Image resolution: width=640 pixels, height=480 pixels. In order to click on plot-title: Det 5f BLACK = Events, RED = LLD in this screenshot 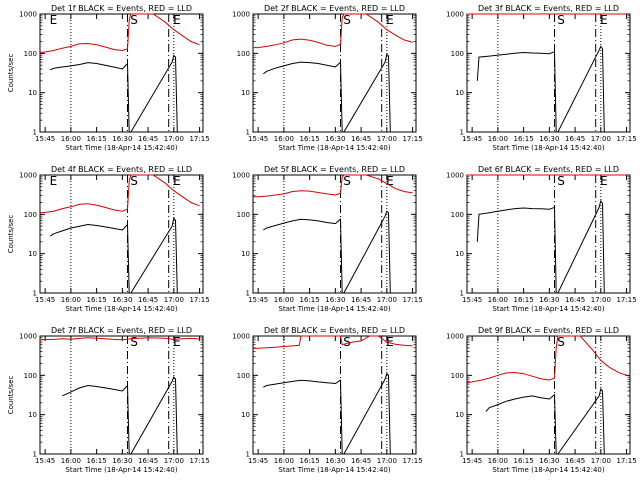, I will do `click(334, 169)`.